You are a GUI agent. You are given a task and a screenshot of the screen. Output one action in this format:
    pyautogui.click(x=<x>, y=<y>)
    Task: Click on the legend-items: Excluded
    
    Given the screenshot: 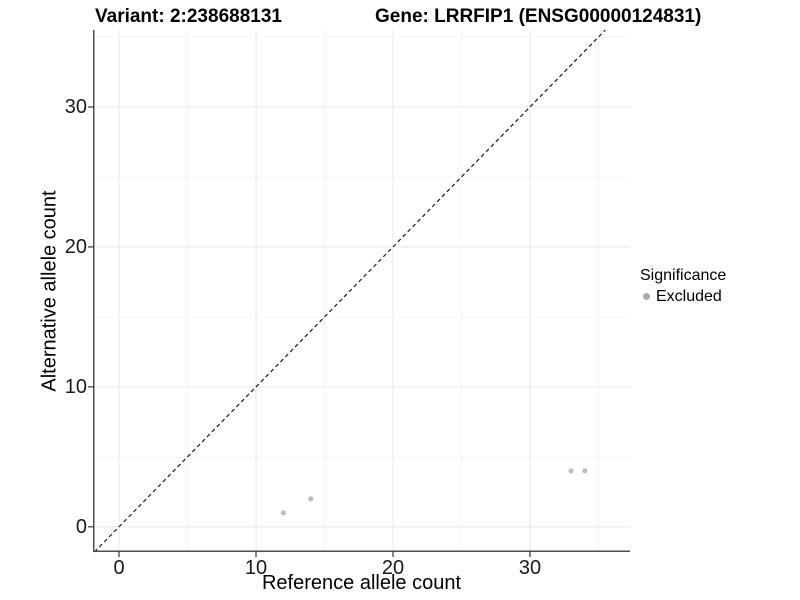 What is the action you would take?
    pyautogui.click(x=683, y=296)
    